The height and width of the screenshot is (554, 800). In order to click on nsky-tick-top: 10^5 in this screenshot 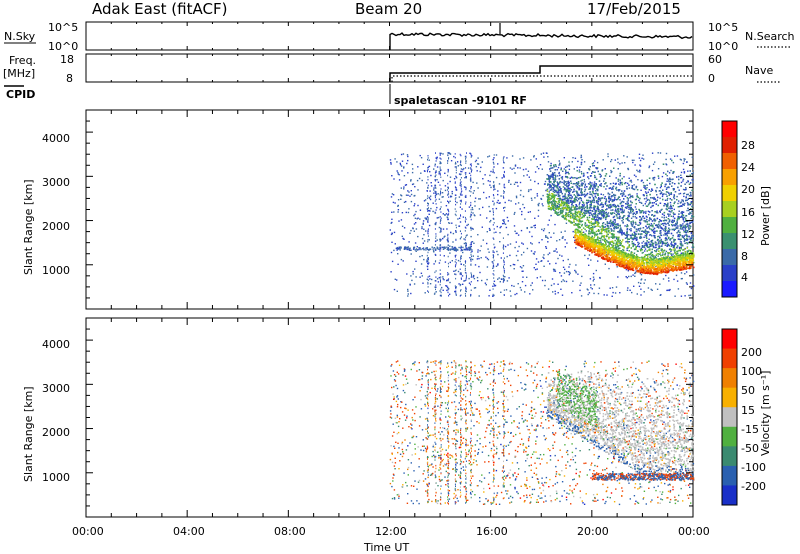, I will do `click(63, 27)`.